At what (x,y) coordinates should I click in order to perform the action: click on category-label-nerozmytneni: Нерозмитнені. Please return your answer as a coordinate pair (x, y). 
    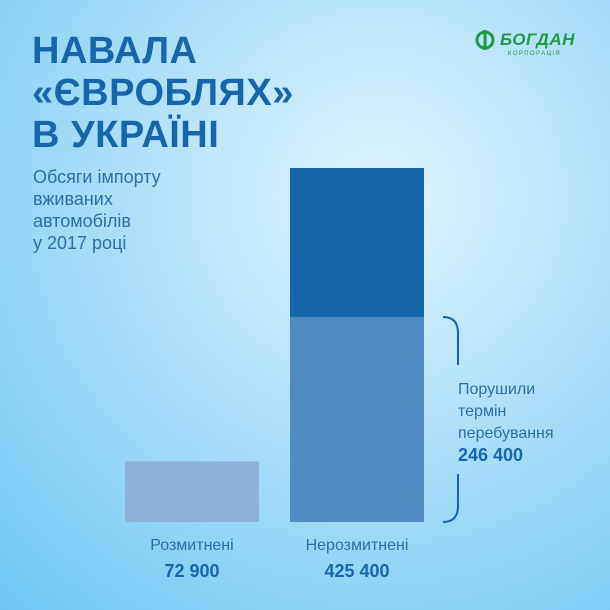
    Looking at the image, I should click on (357, 545).